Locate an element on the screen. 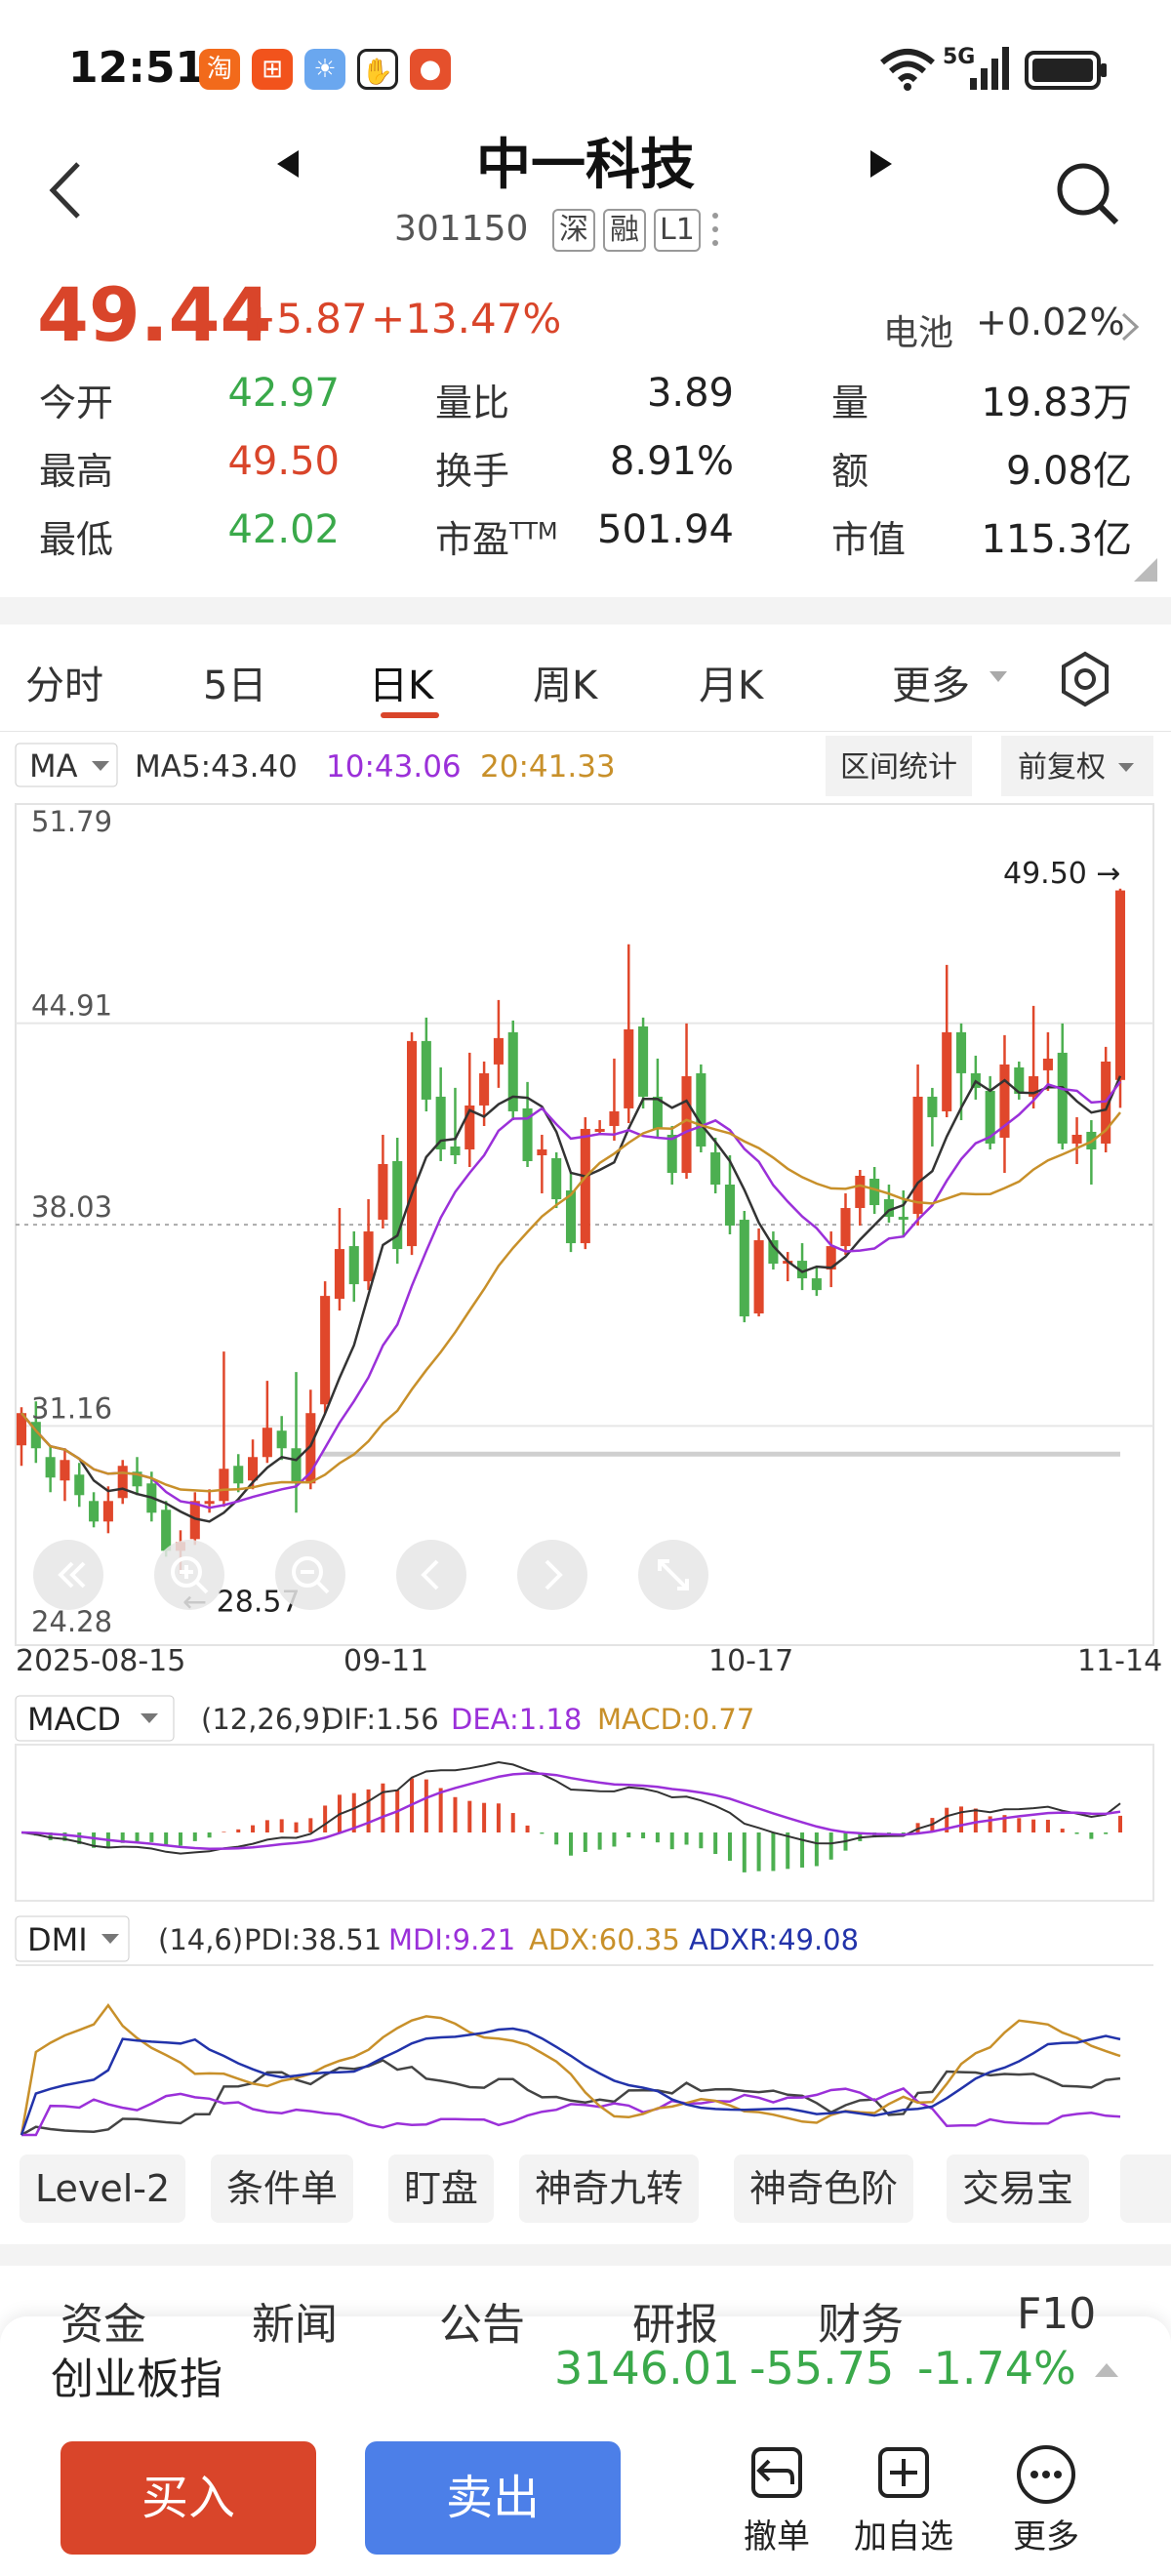 Image resolution: width=1171 pixels, height=2576 pixels. tab-5: 更多 is located at coordinates (931, 686).